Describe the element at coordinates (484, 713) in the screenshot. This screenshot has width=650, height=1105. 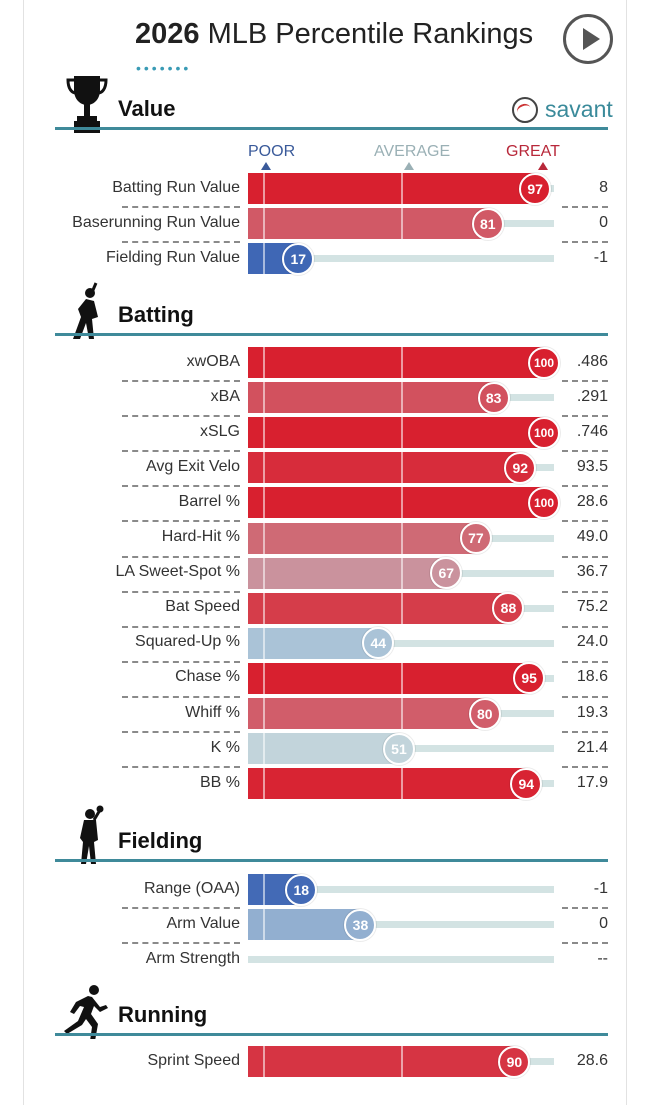
I see `percentile-badge: 80` at that location.